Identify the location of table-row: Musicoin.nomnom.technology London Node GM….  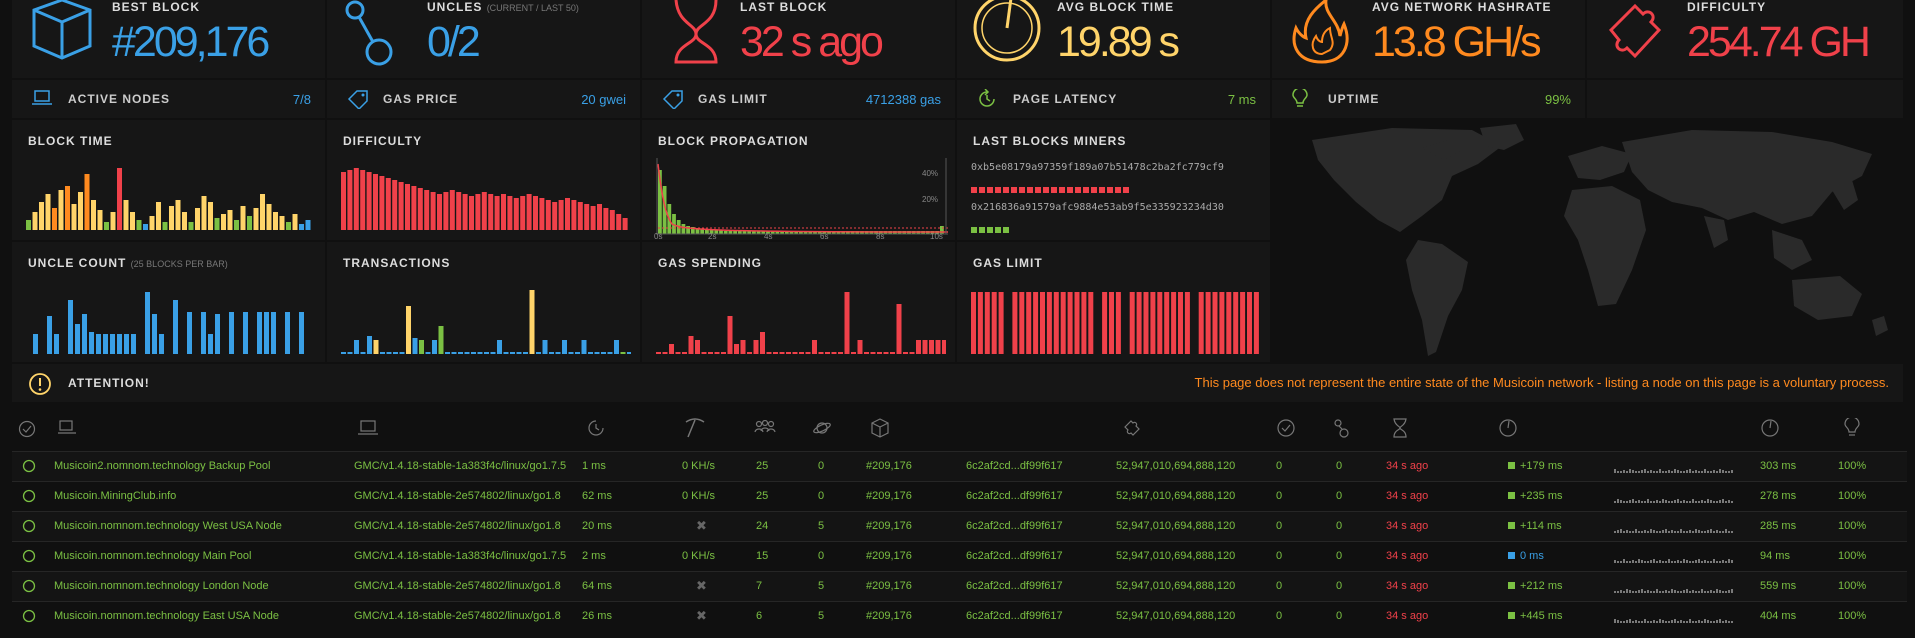
(959, 586).